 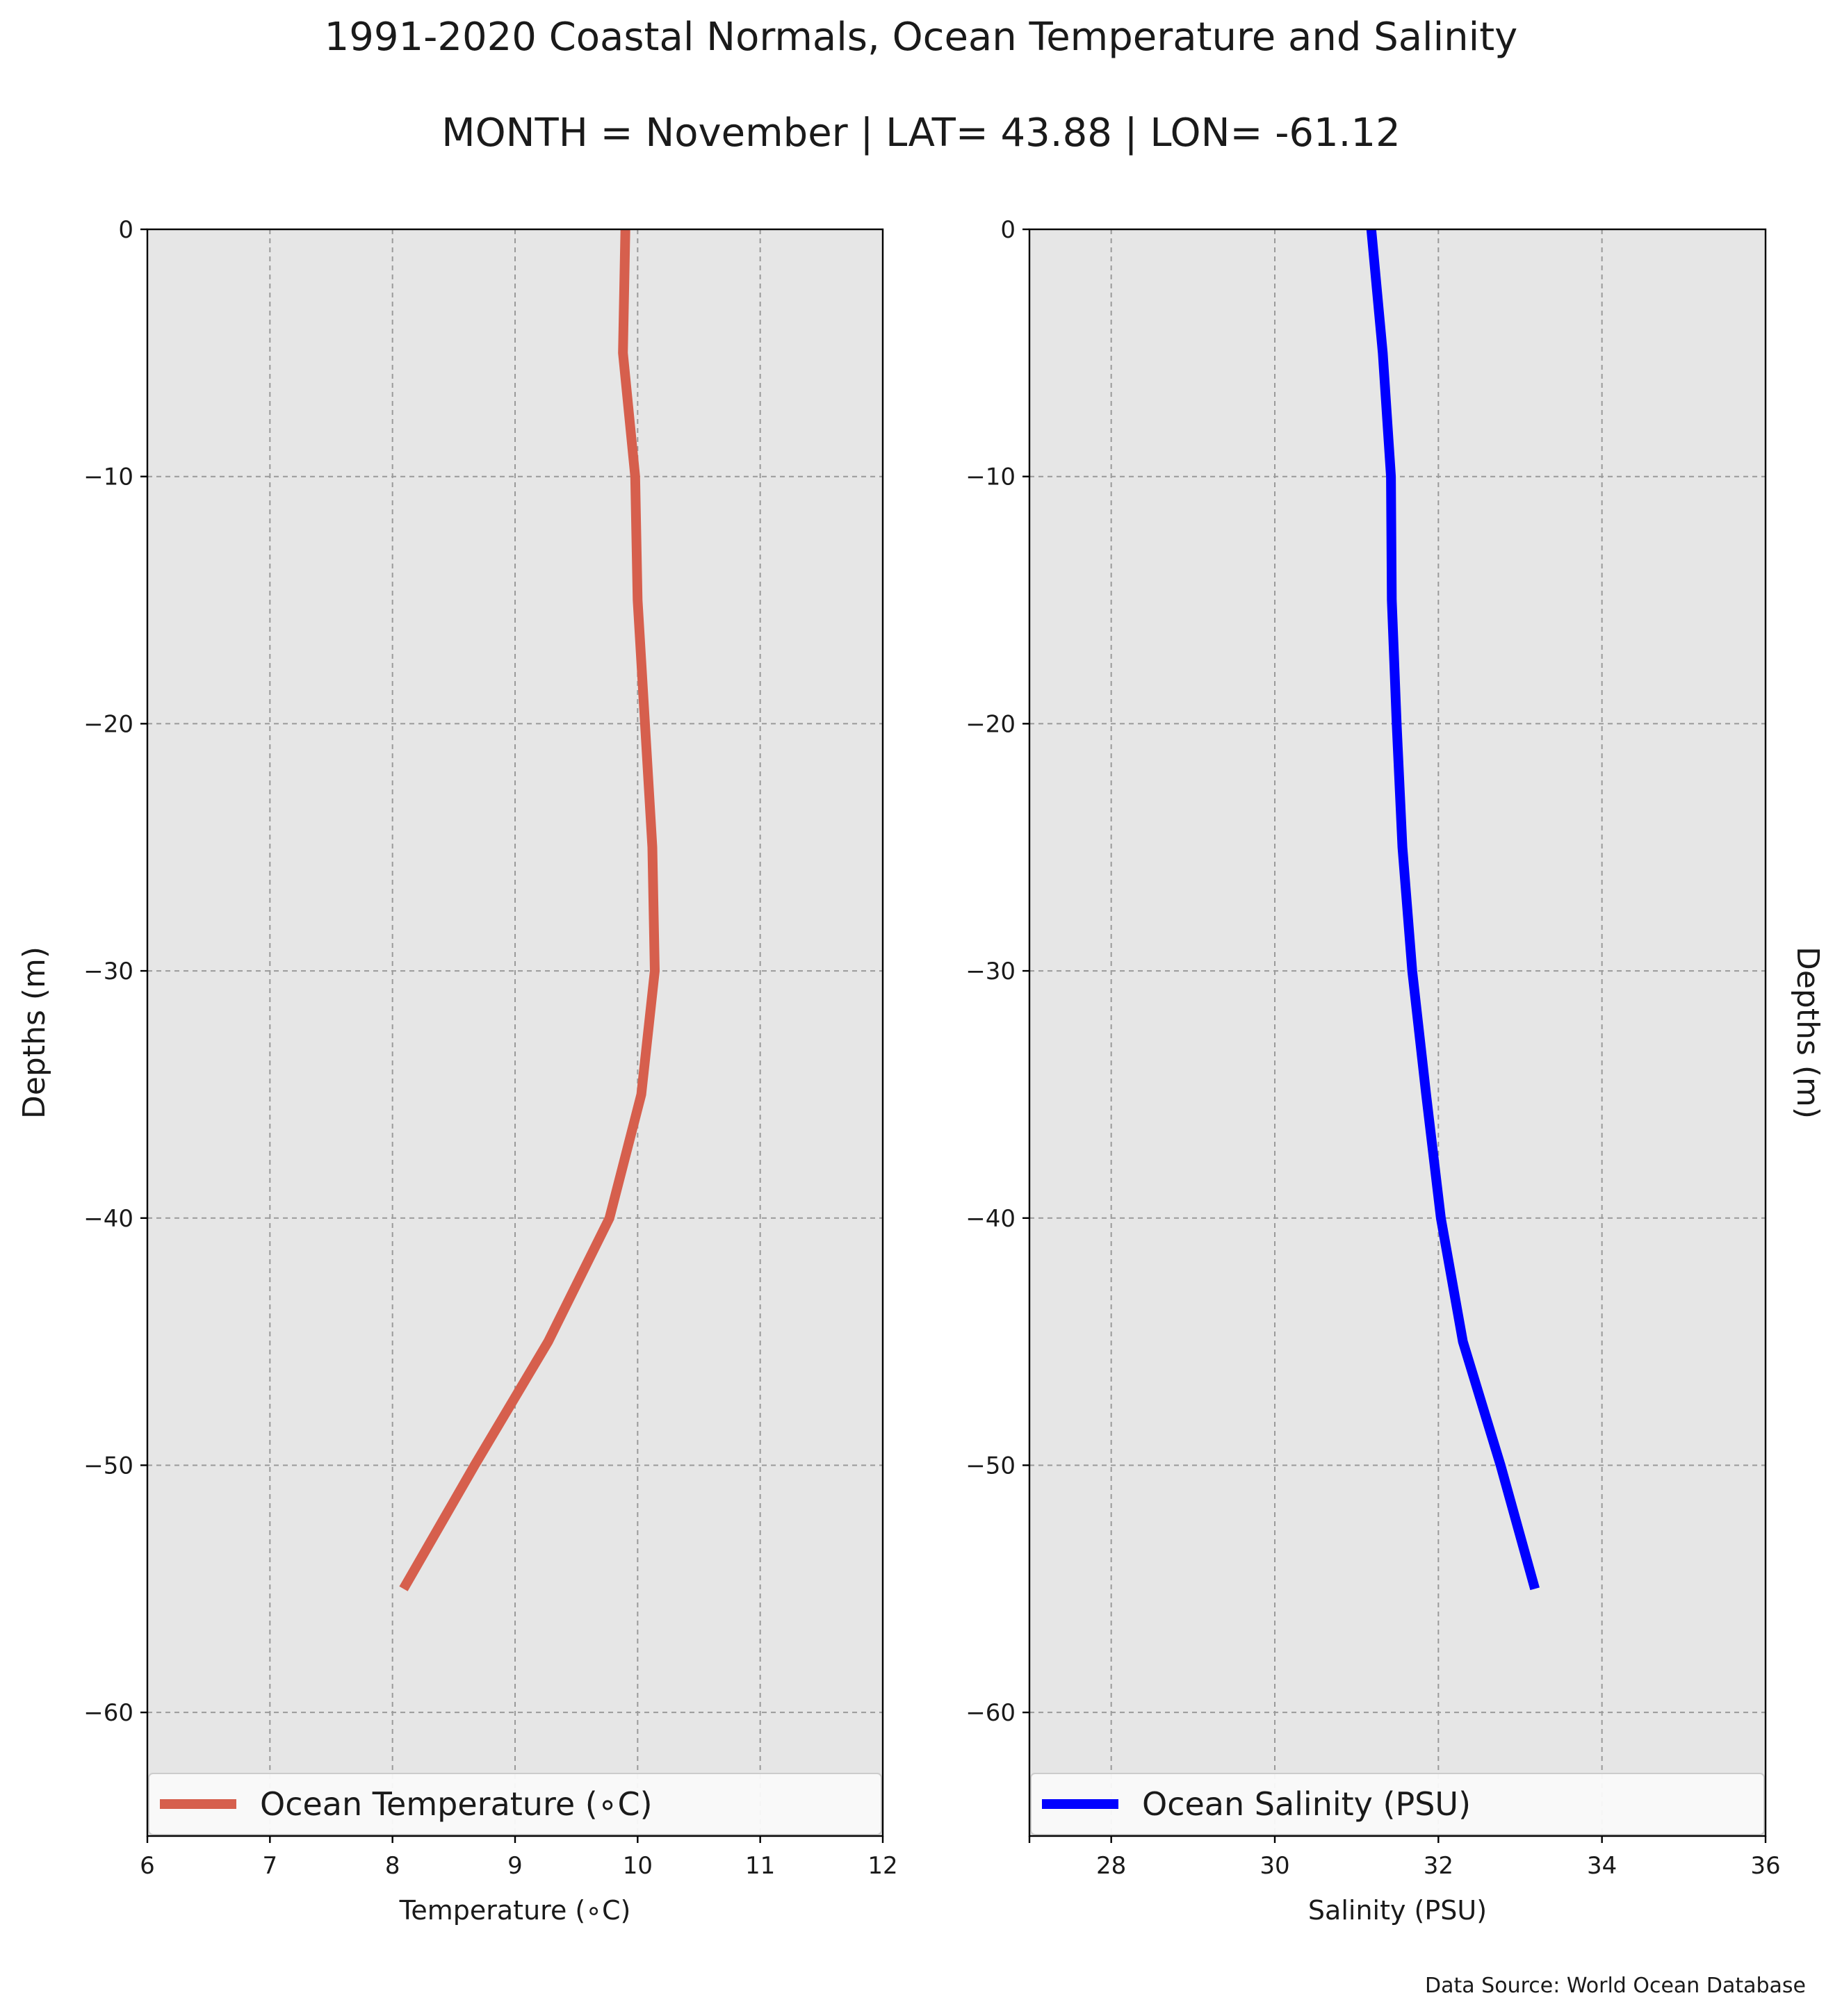 What do you see at coordinates (760, 1866) in the screenshot?
I see `x-tick-label: 11` at bounding box center [760, 1866].